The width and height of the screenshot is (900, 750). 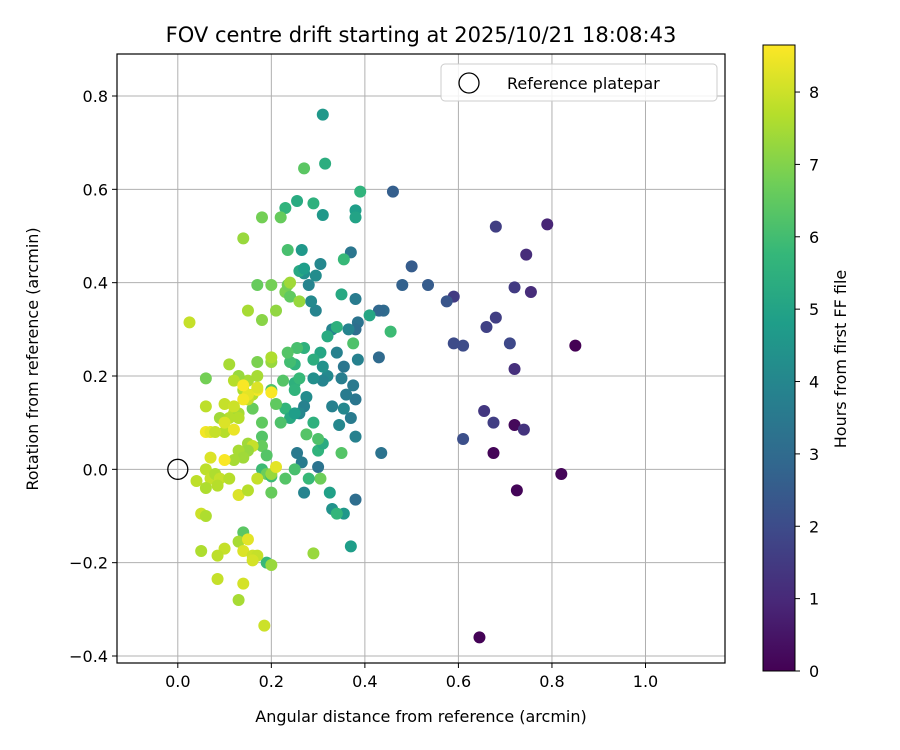 What do you see at coordinates (583, 83) in the screenshot?
I see `legend-label: Reference platepar` at bounding box center [583, 83].